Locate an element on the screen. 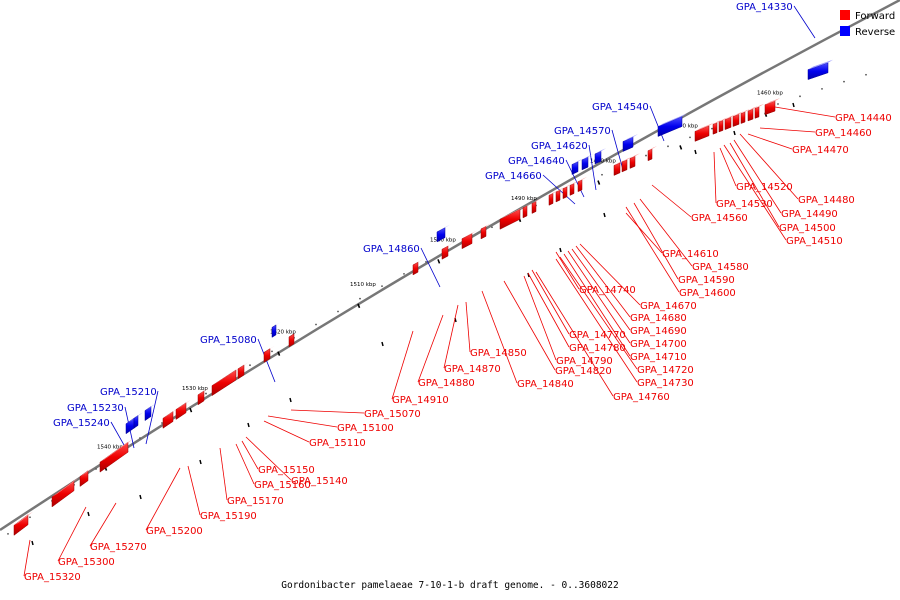  forward-gene-label: GPA_14440 is located at coordinates (863, 118).